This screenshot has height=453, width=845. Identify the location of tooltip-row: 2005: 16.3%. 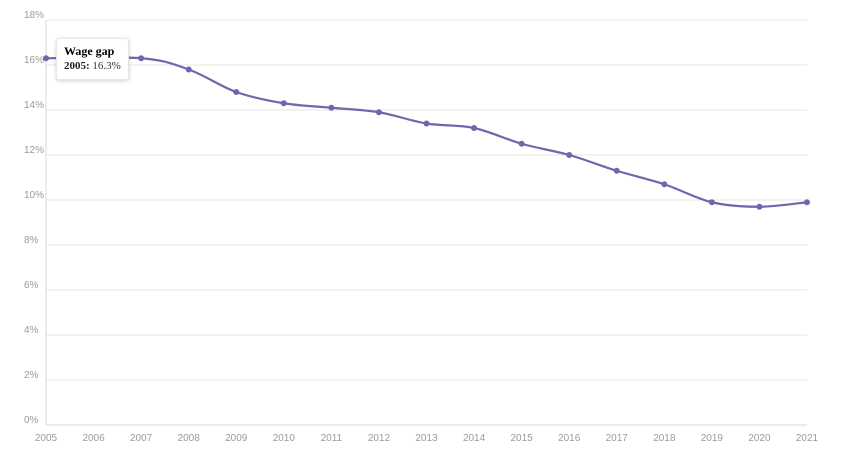
(92, 66).